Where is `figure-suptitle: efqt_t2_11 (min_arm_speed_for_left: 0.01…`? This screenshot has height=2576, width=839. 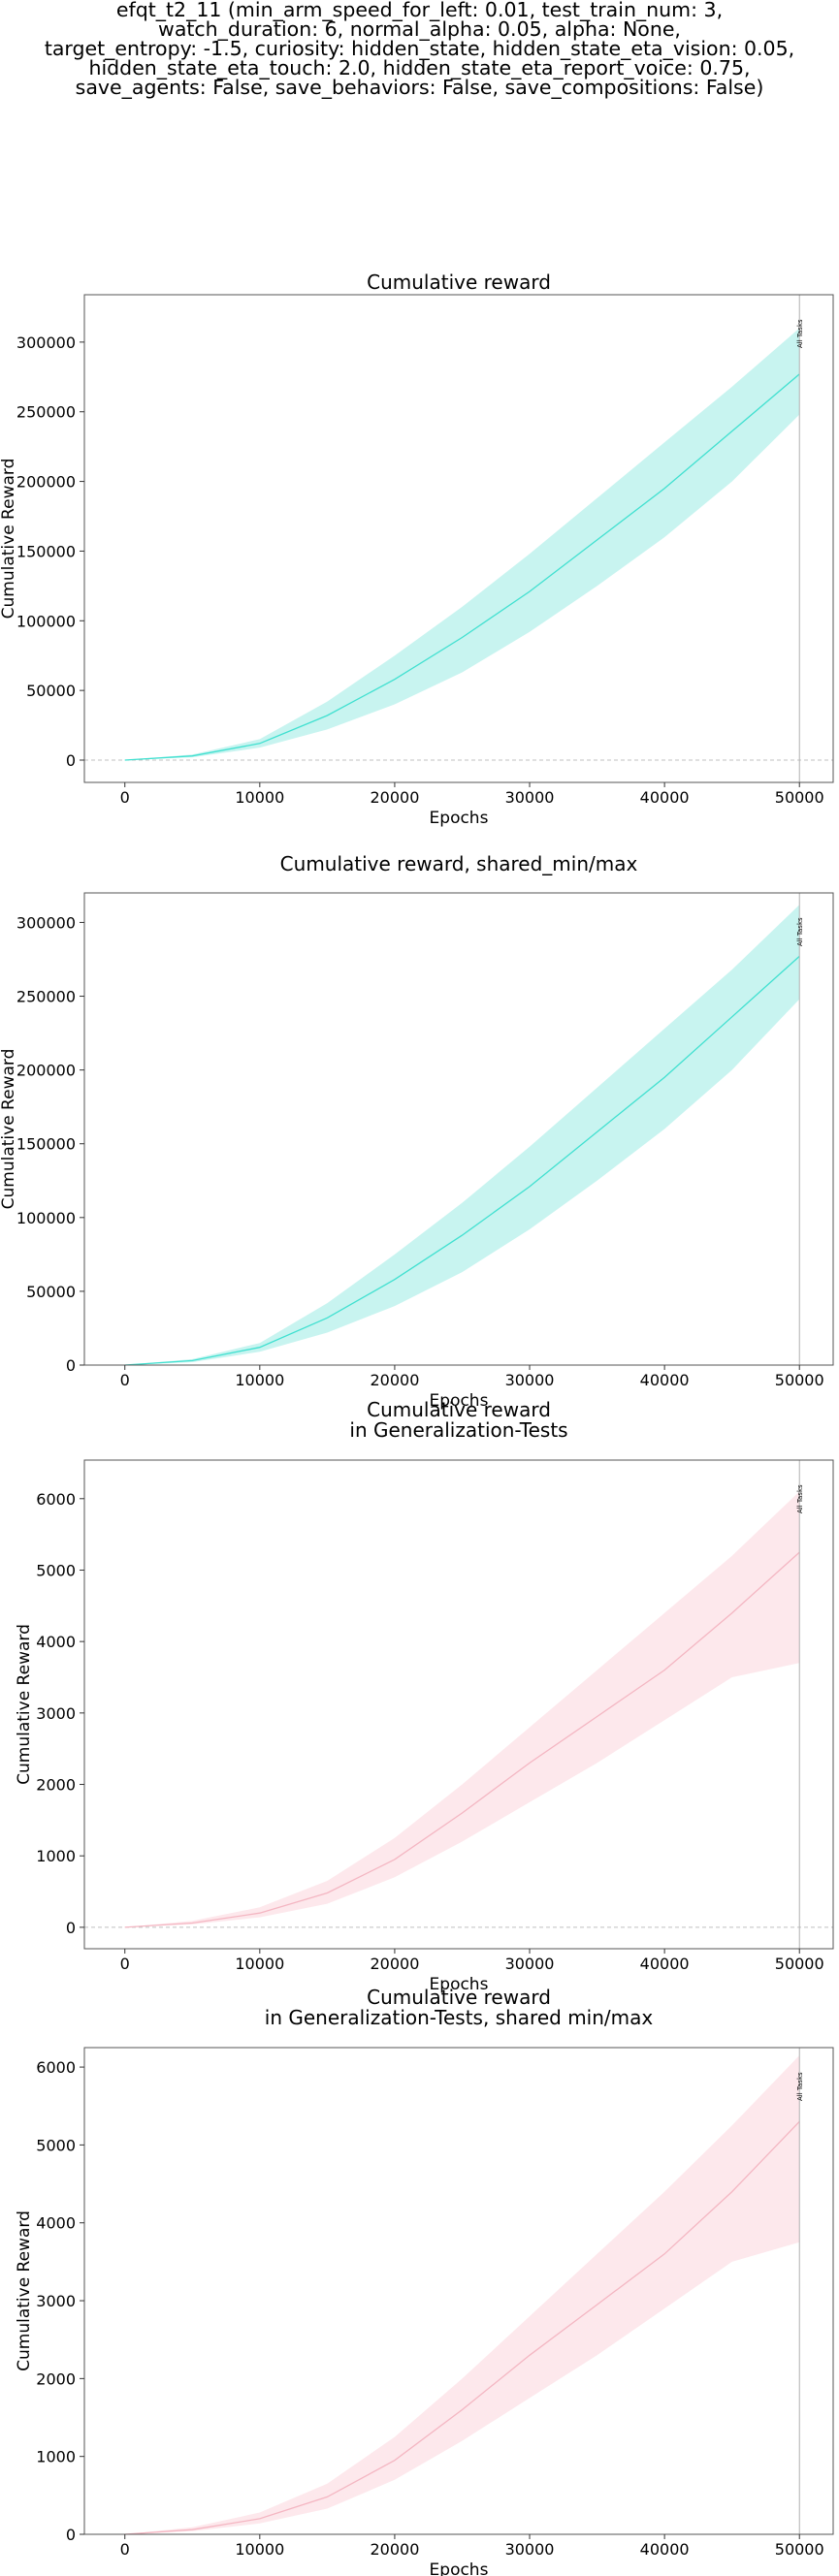
figure-suptitle: efqt_t2_11 (min_arm_speed_for_left: 0.01… is located at coordinates (419, 49).